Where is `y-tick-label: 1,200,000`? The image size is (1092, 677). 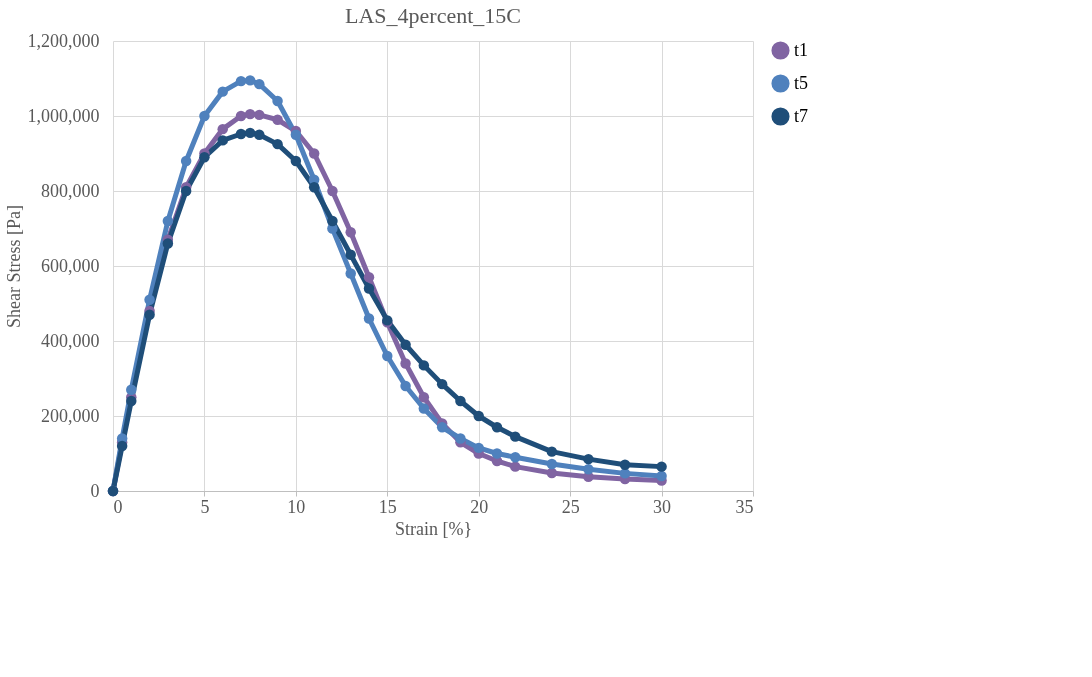
y-tick-label: 1,200,000 is located at coordinates (63, 40).